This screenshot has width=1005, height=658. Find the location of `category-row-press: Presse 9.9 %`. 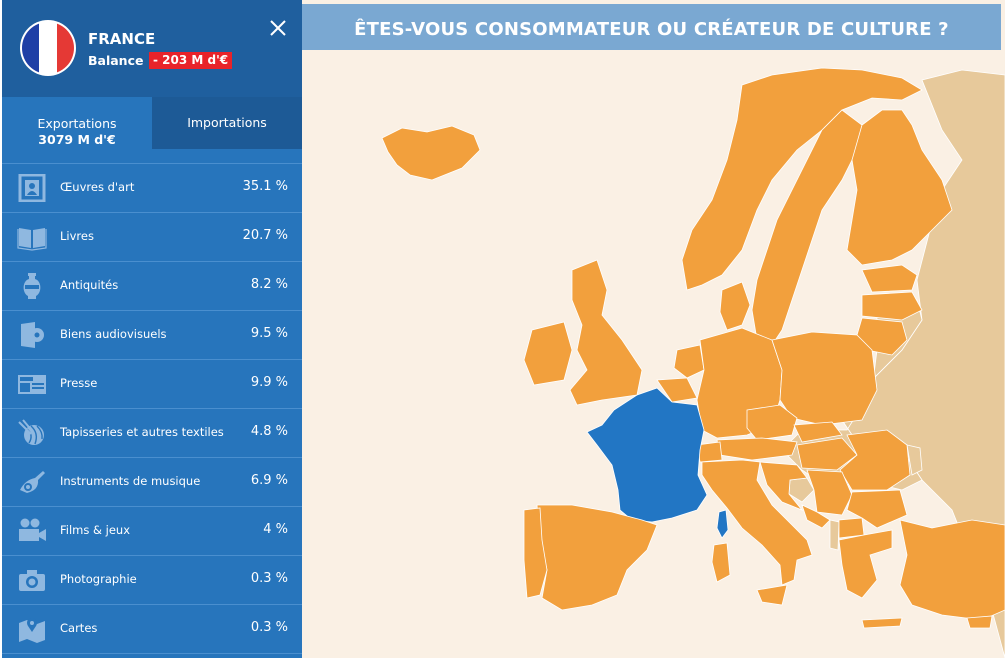

category-row-press: Presse 9.9 % is located at coordinates (152, 384).